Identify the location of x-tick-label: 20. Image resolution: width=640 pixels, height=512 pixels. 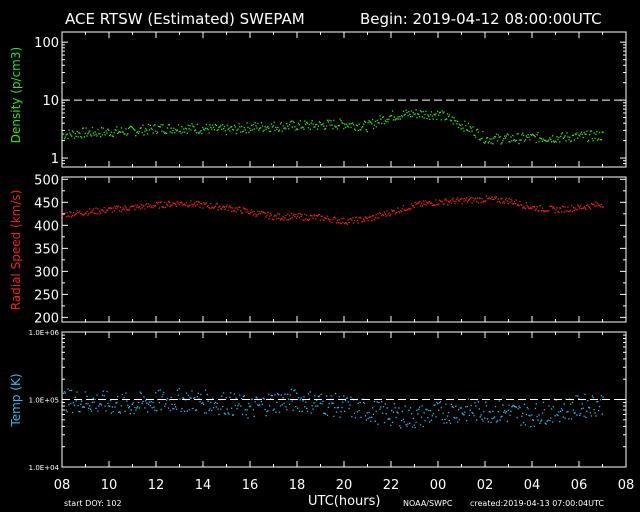
(344, 485).